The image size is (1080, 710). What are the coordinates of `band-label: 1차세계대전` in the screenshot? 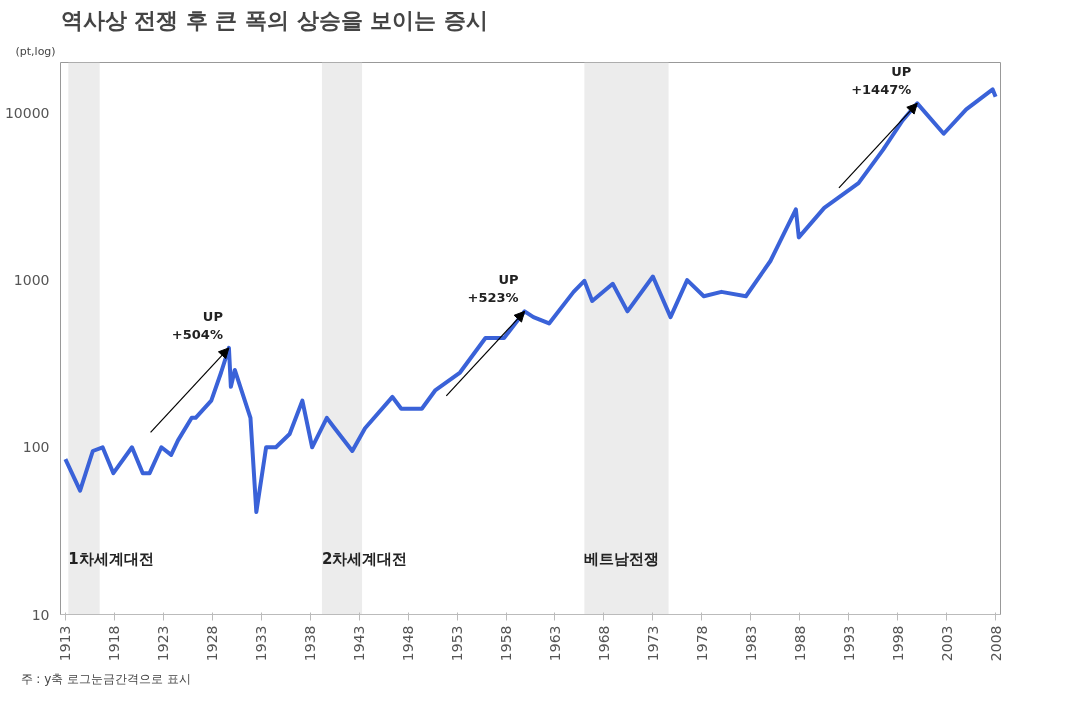 It's located at (111, 558).